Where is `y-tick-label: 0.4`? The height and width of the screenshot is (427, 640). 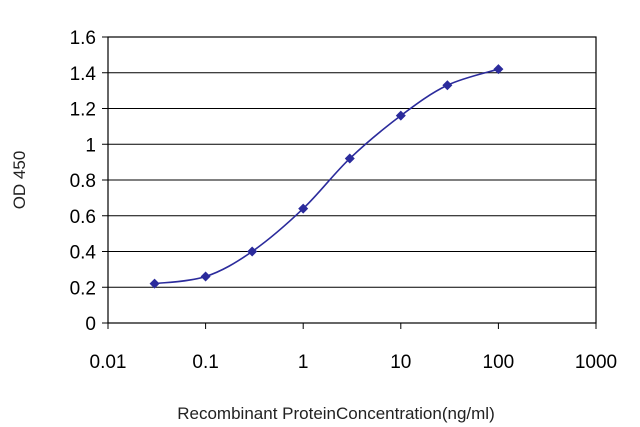 y-tick-label: 0.4 is located at coordinates (83, 253).